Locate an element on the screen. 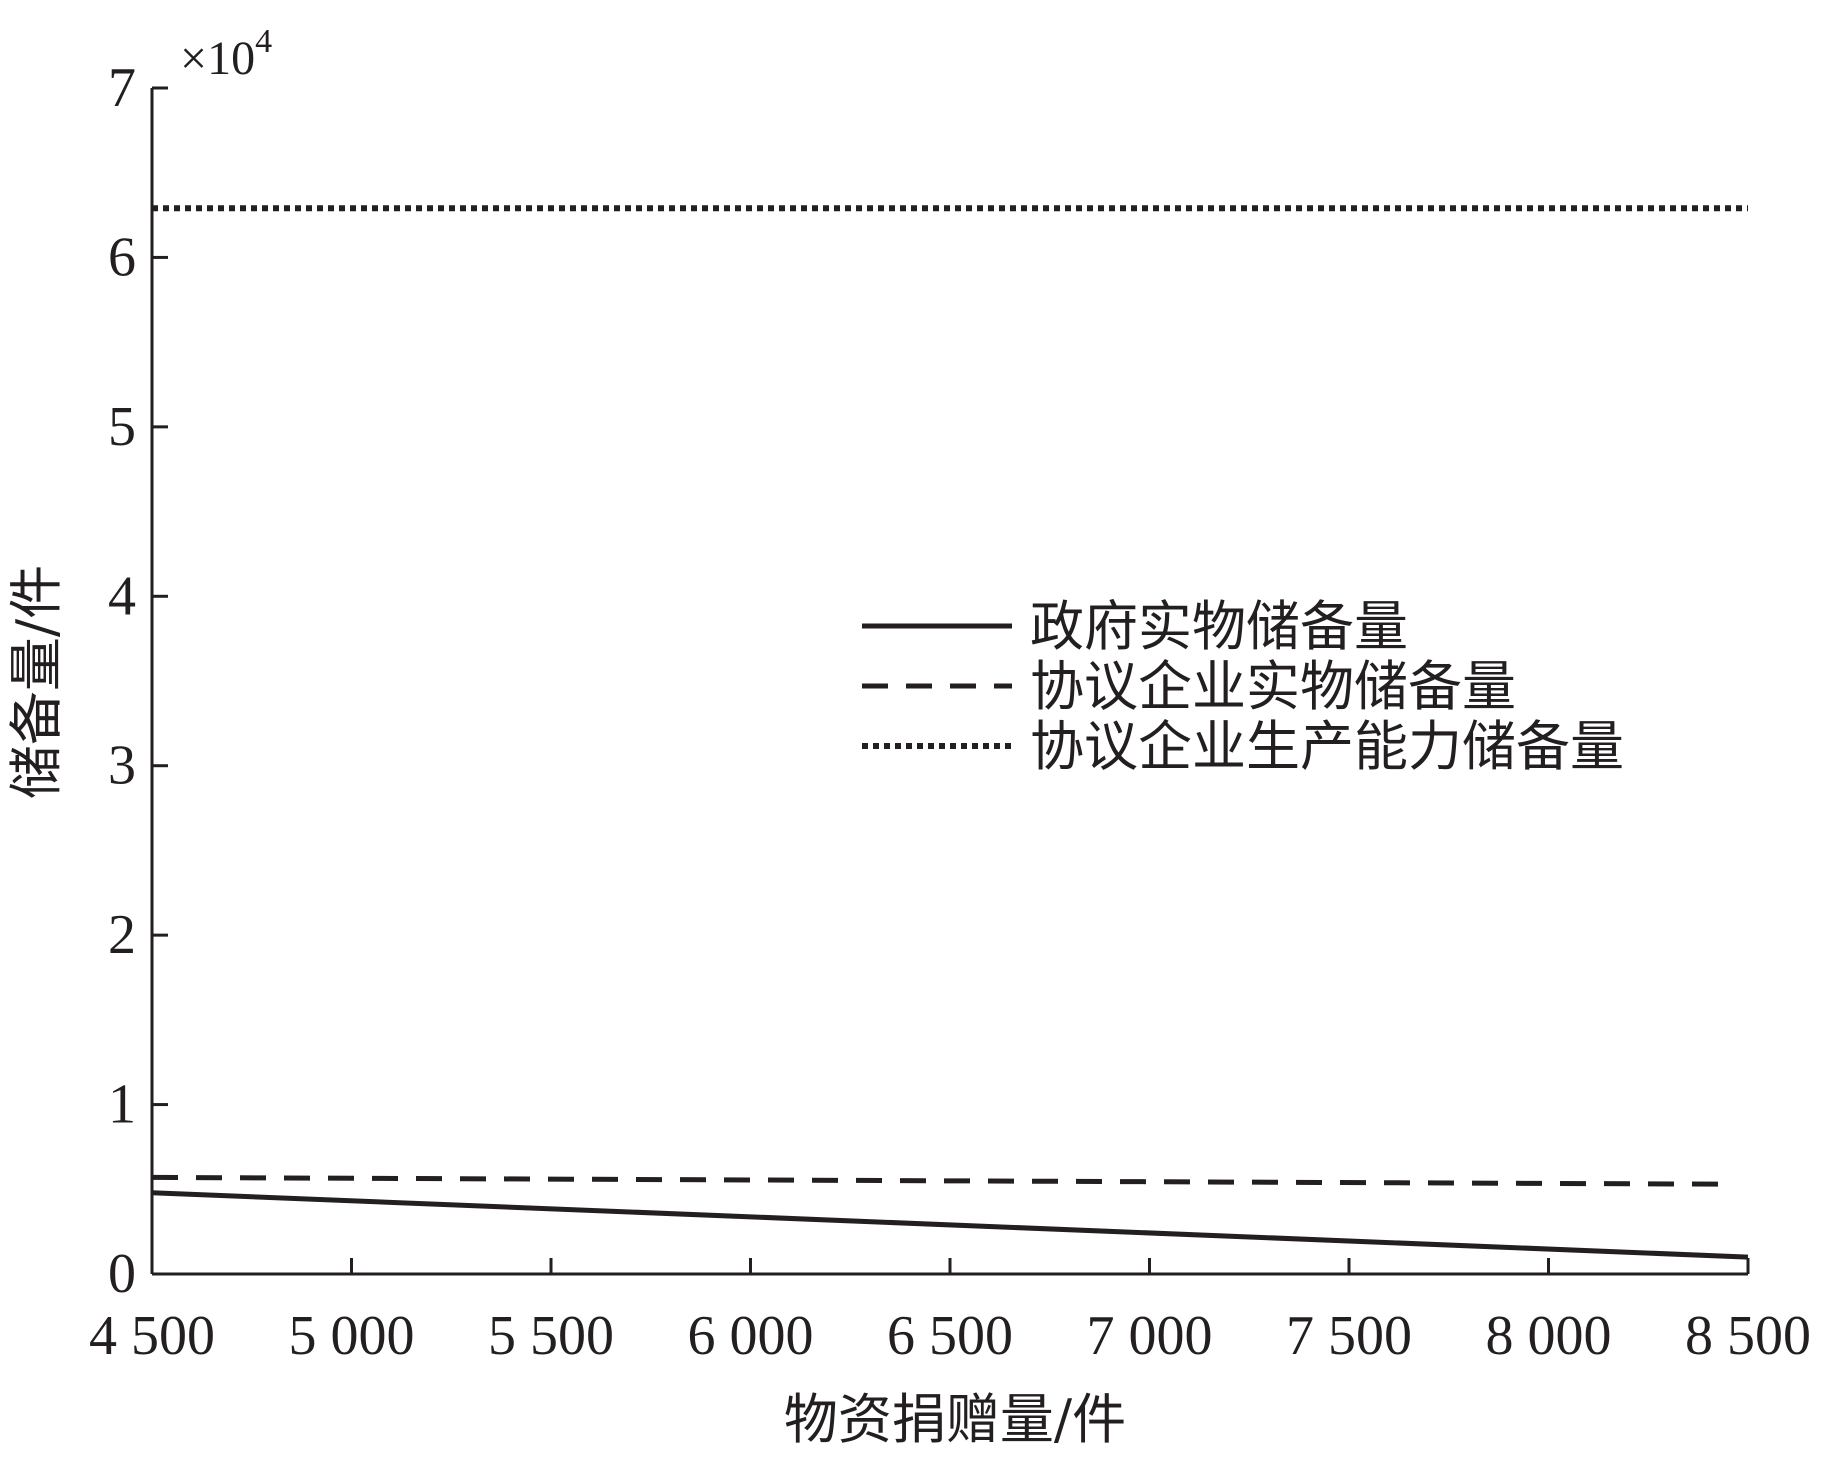 The width and height of the screenshot is (1824, 1458). y-tick-label: 1 is located at coordinates (122, 1105).